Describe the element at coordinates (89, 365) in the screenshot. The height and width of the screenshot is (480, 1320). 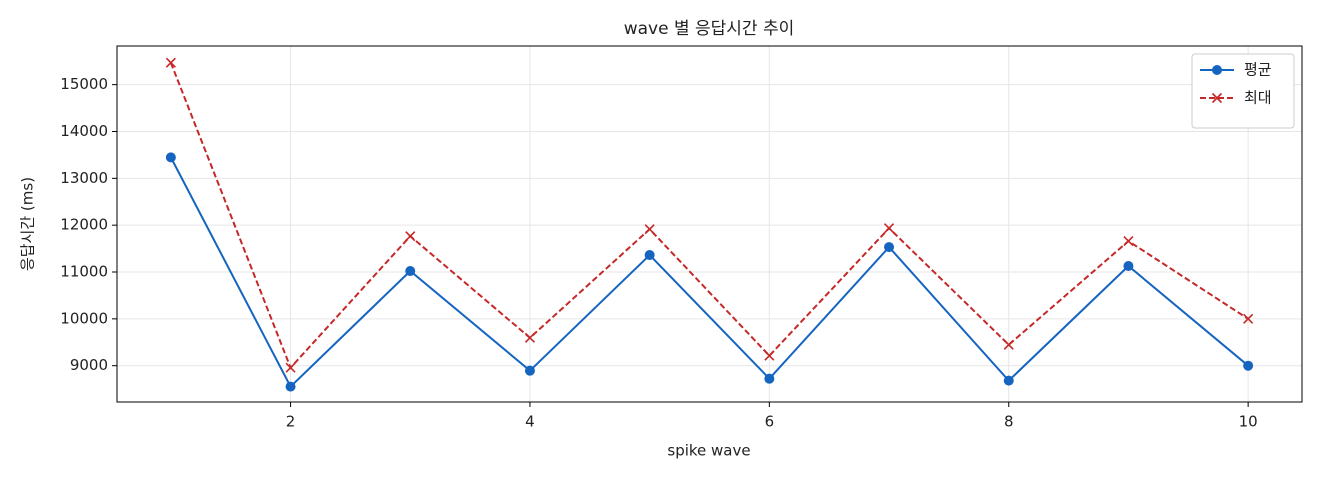
I see `y-tick-label: 9000` at that location.